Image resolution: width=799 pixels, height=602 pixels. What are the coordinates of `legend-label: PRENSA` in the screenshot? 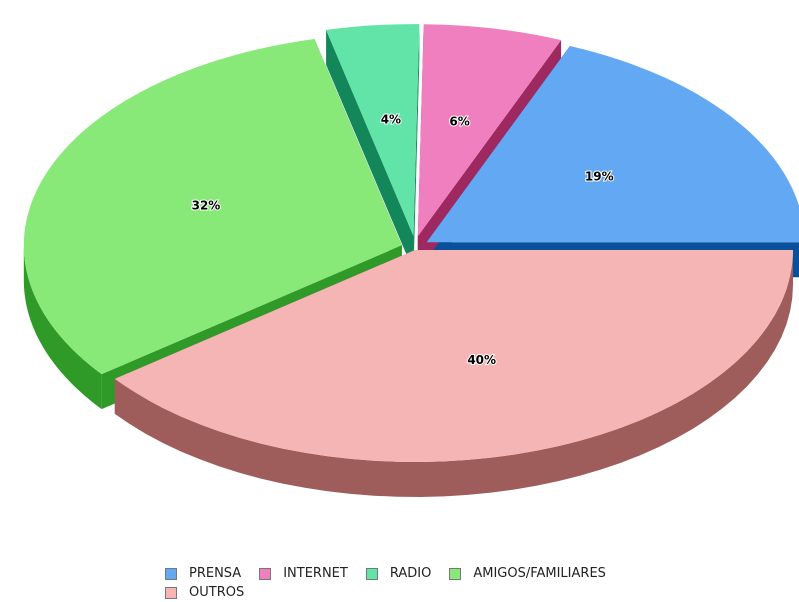 It's located at (215, 573).